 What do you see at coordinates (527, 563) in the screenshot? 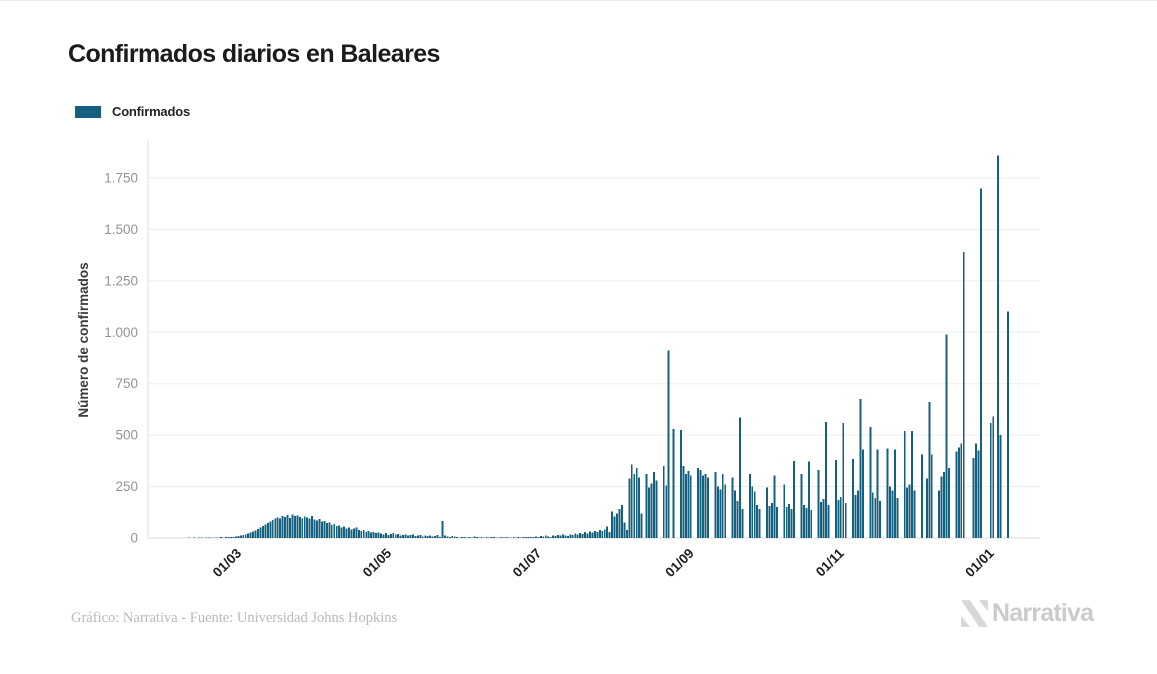
I see `x-tick-label-01-07: 01/07` at bounding box center [527, 563].